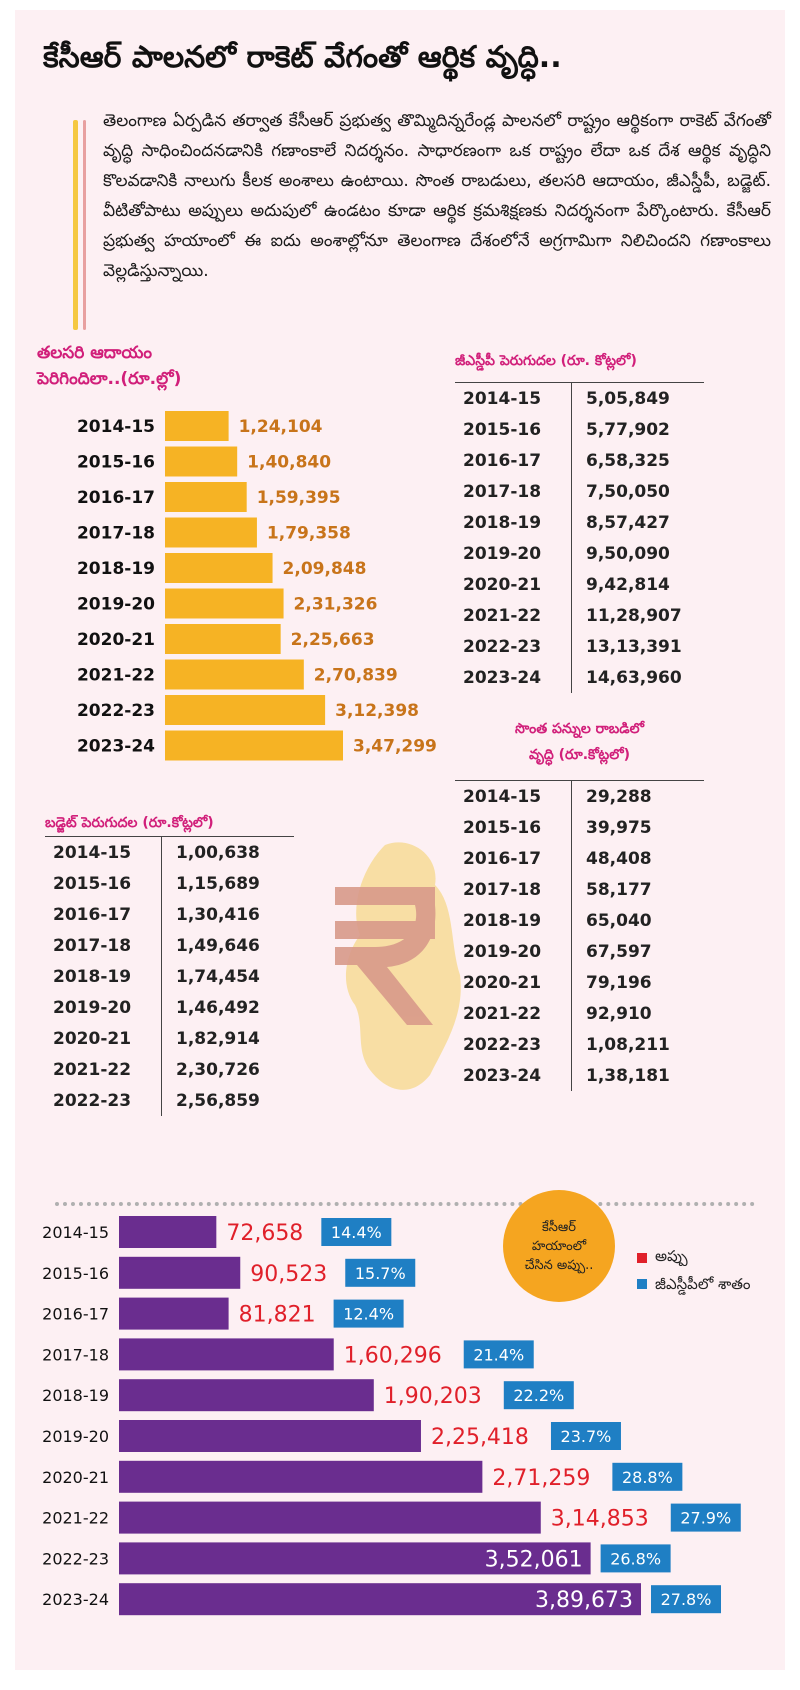 The width and height of the screenshot is (800, 1690). I want to click on rupee-illustration, so click(398, 966).